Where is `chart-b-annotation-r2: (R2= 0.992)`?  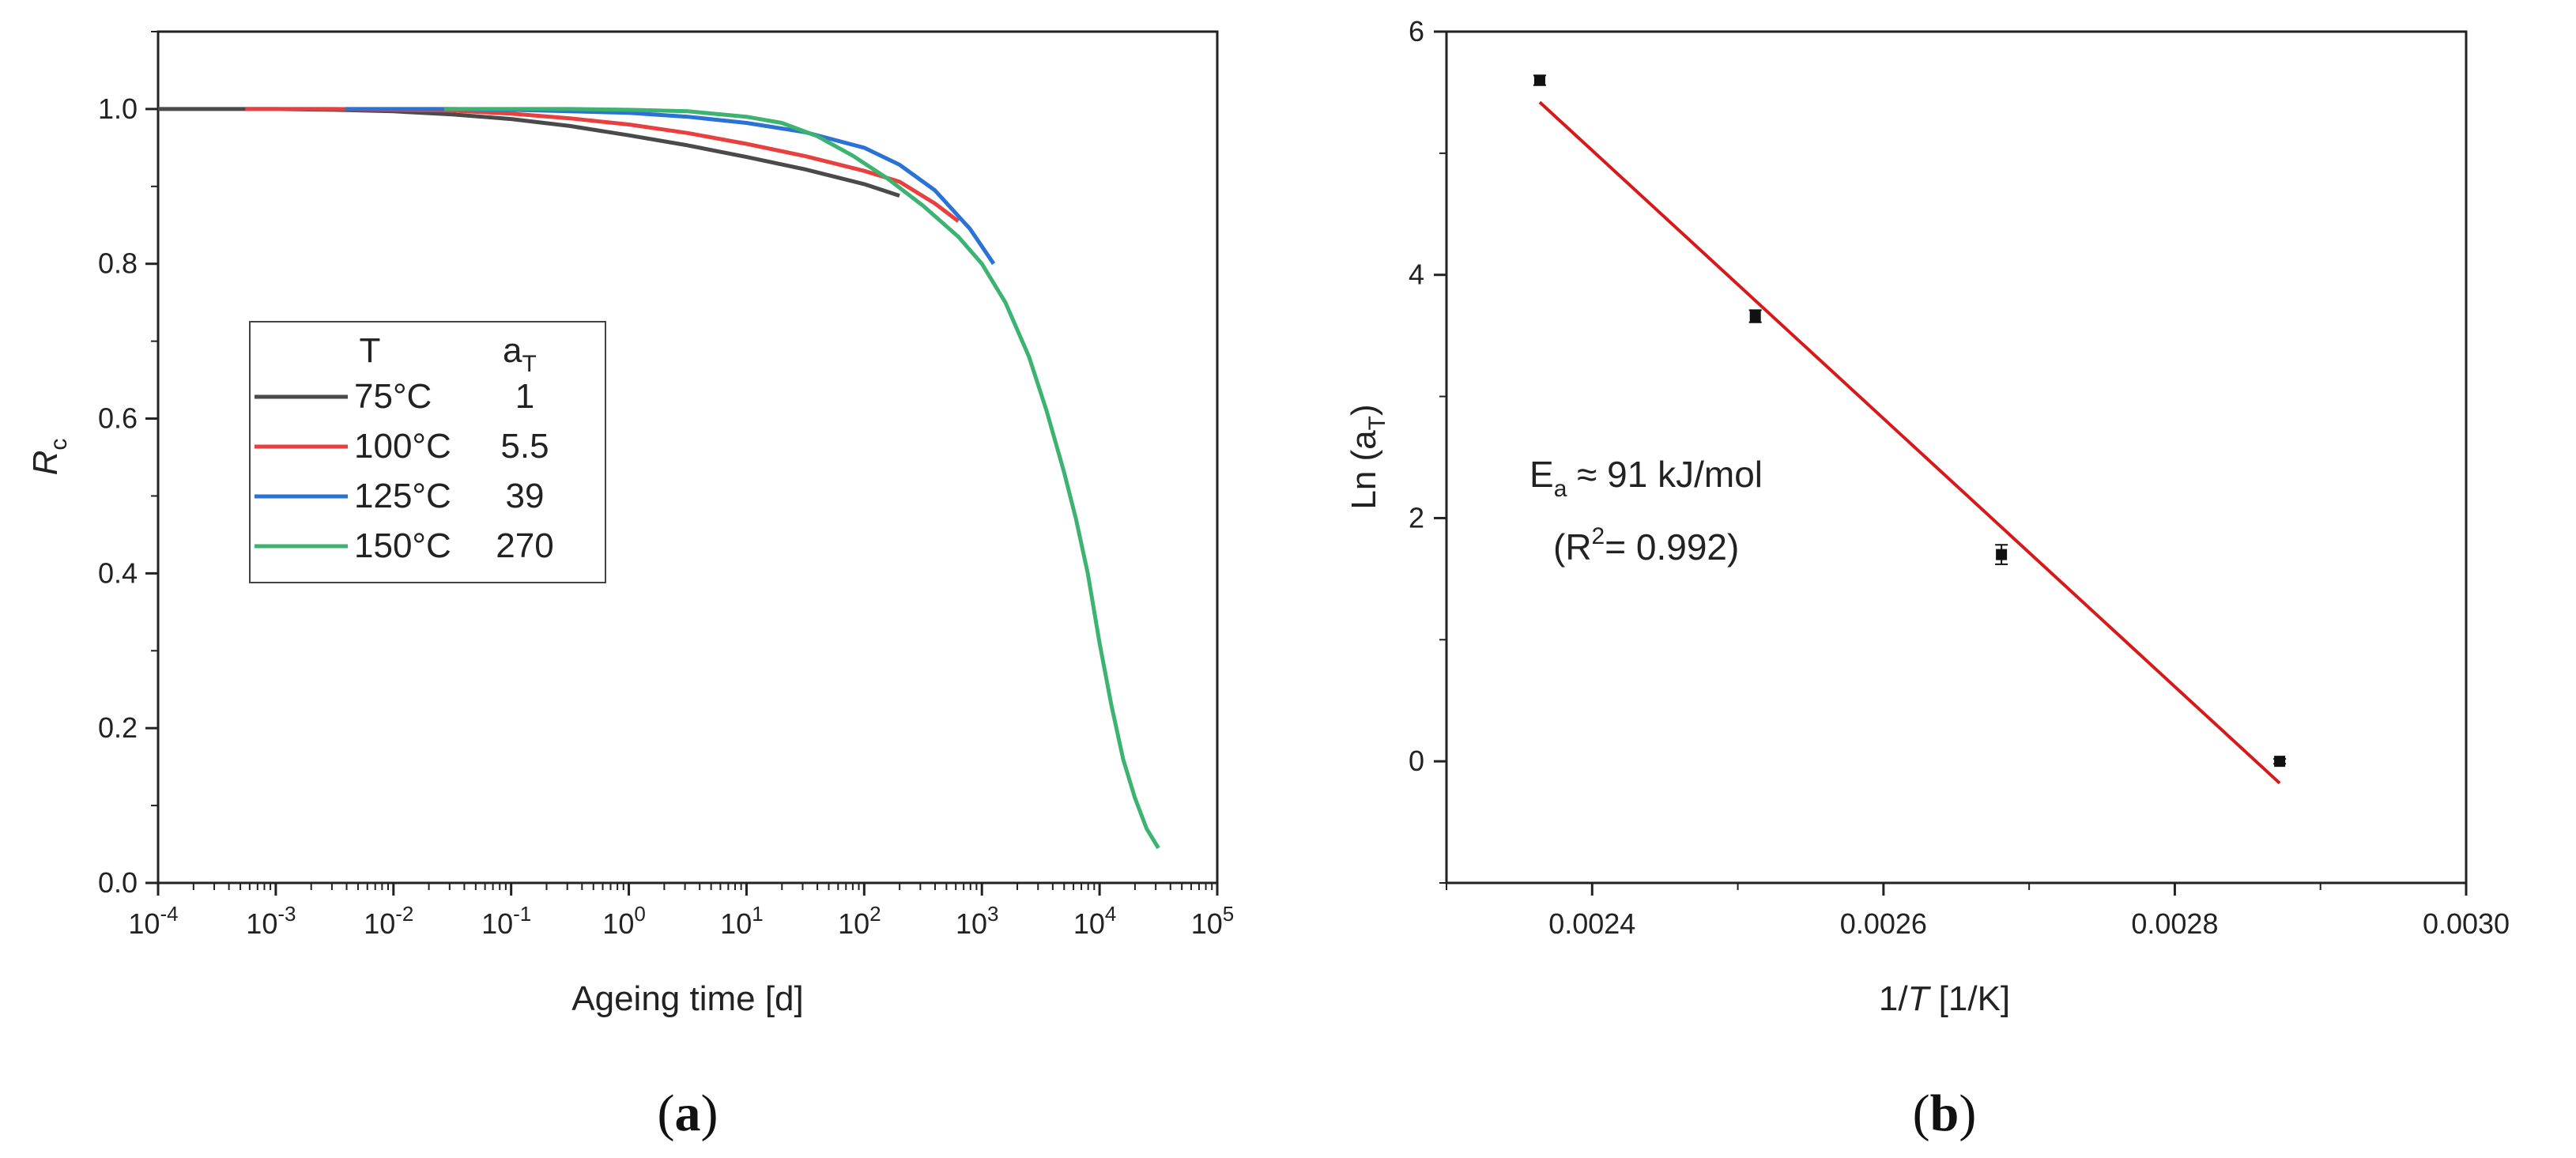 chart-b-annotation-r2: (R2= 0.992) is located at coordinates (1646, 545).